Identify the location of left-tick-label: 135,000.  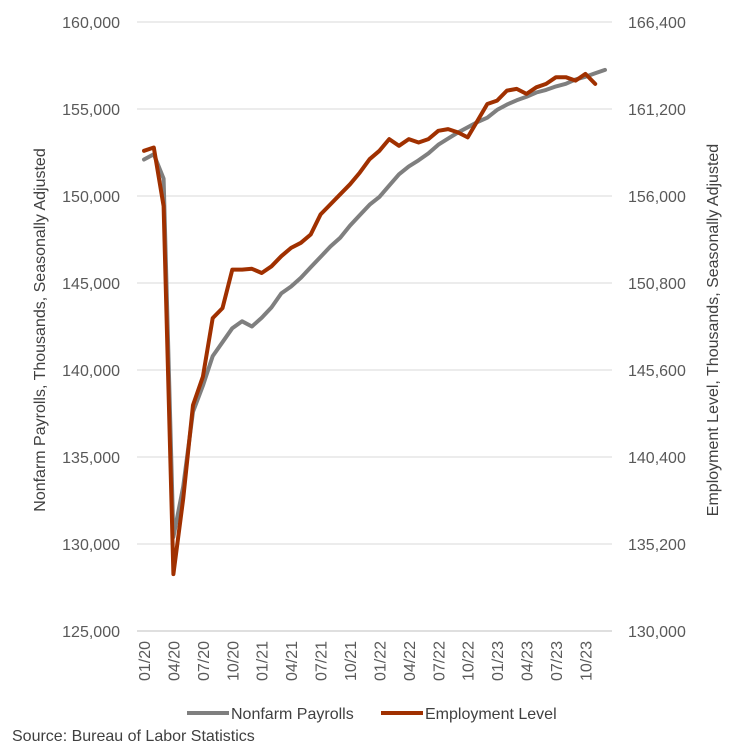
(91, 458).